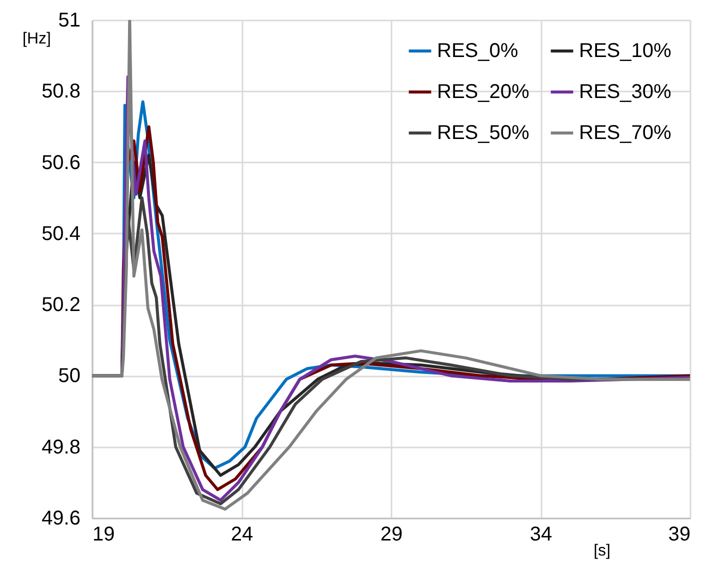 Image resolution: width=720 pixels, height=574 pixels. I want to click on legend-label: RES_20%, so click(483, 92).